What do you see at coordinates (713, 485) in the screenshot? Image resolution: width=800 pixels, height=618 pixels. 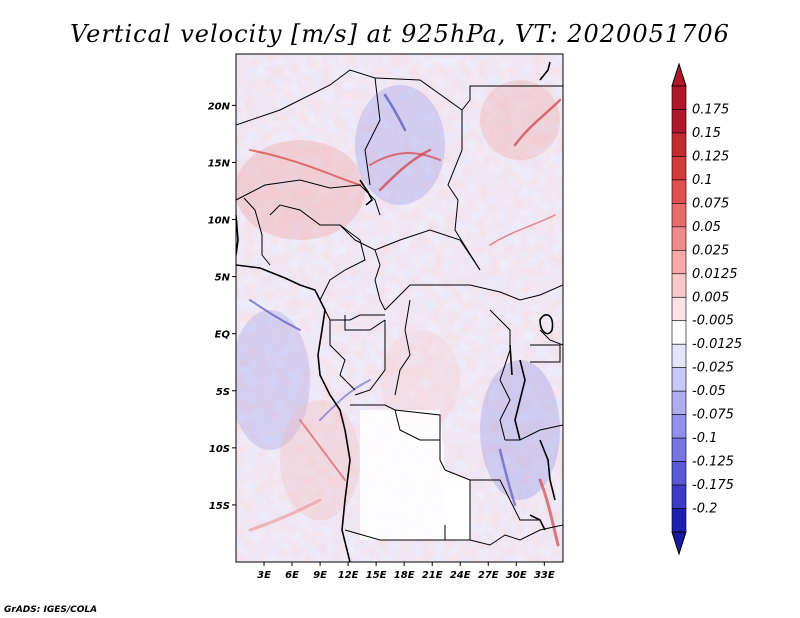 I see `colorbar-label: -0.175` at bounding box center [713, 485].